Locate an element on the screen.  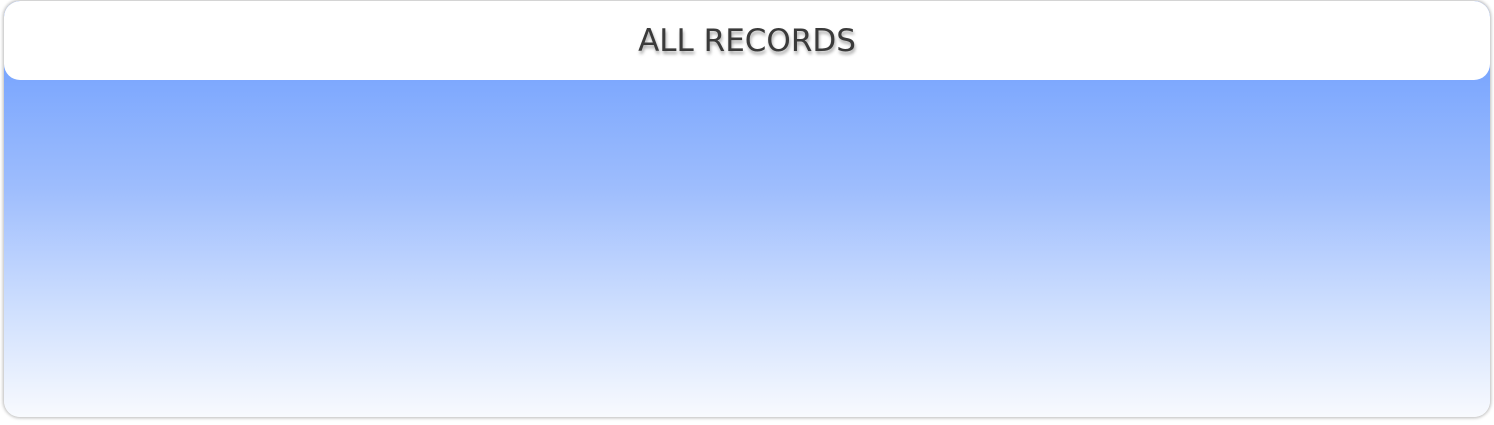
panel-title: ALL RECORDS is located at coordinates (747, 41).